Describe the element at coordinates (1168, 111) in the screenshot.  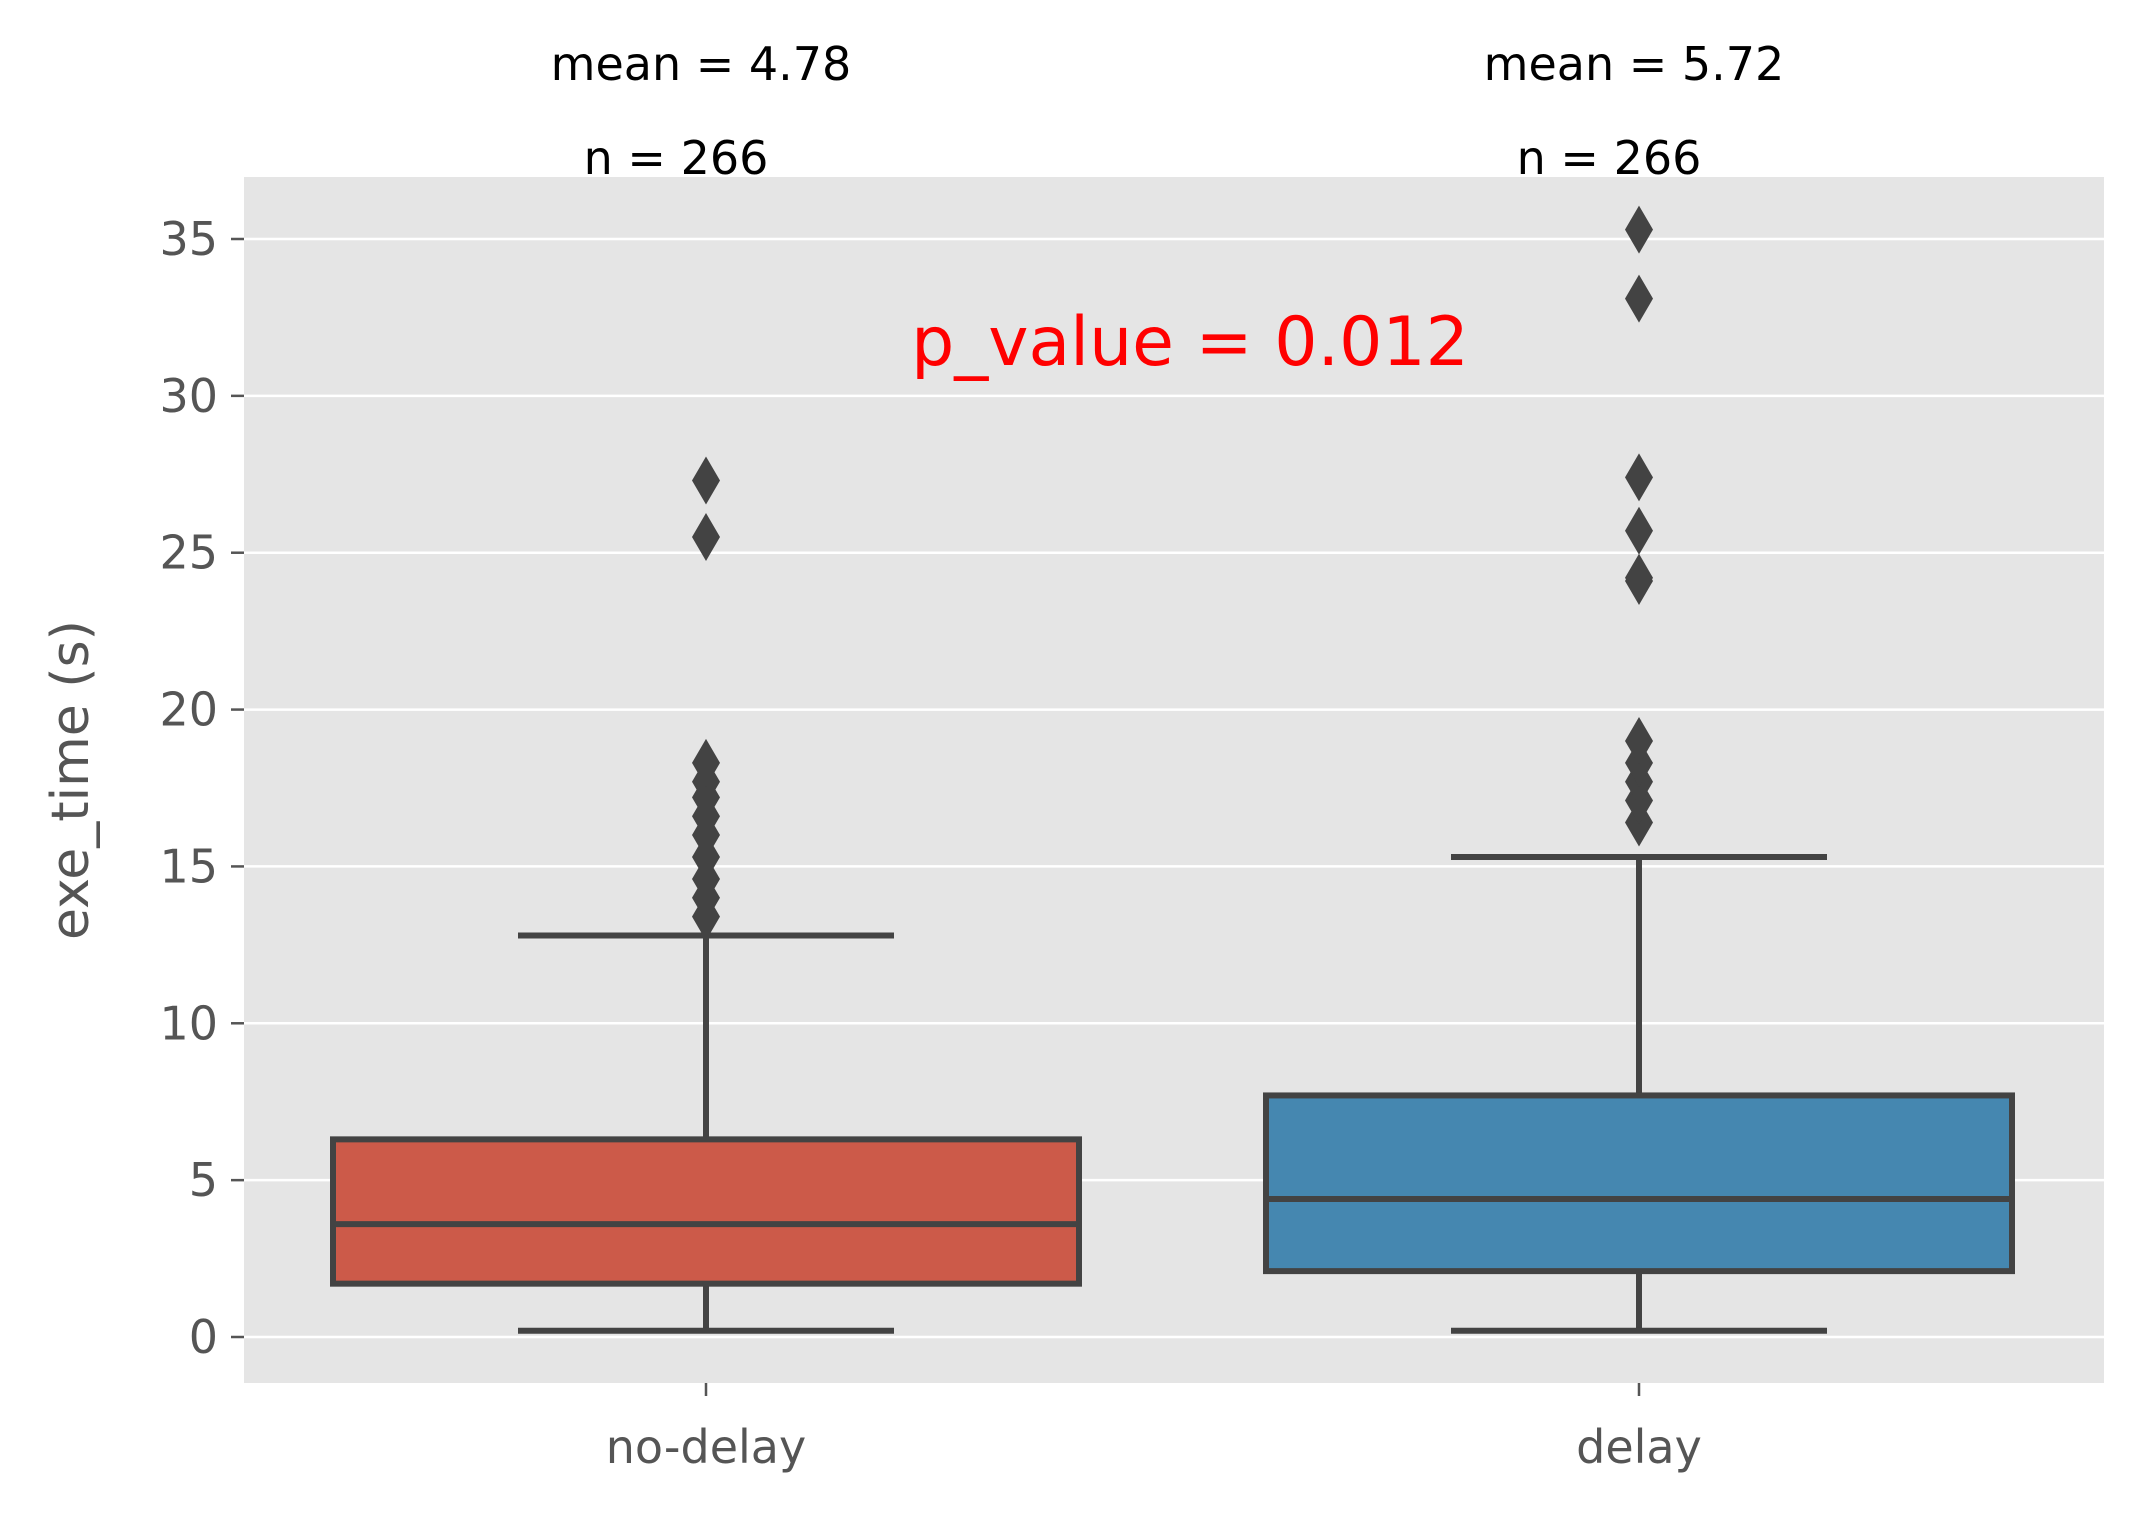
I see `annotations: mean = 4.78 n = 266 mean = 5.72 n = 266` at that location.